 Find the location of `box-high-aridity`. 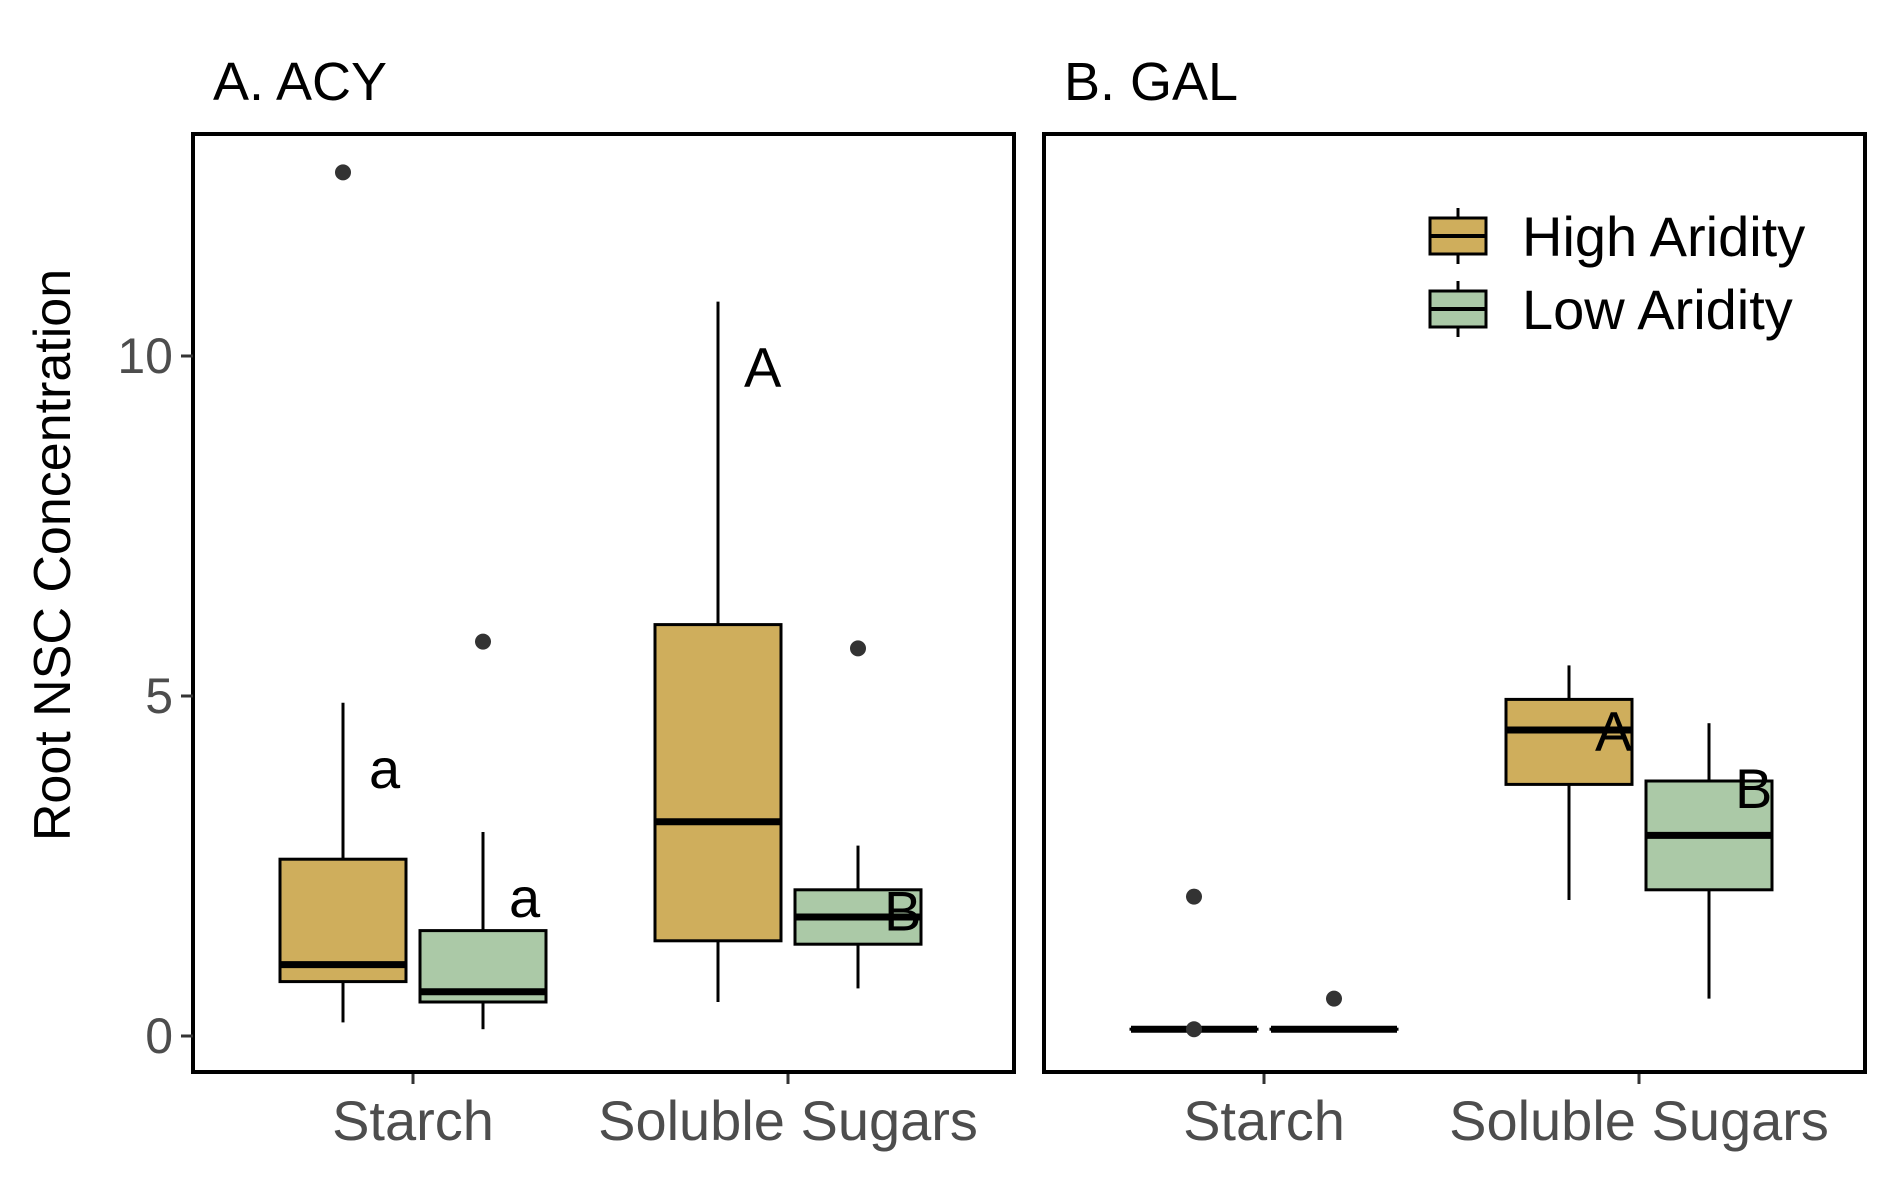

box-high-aridity is located at coordinates (1194, 963).